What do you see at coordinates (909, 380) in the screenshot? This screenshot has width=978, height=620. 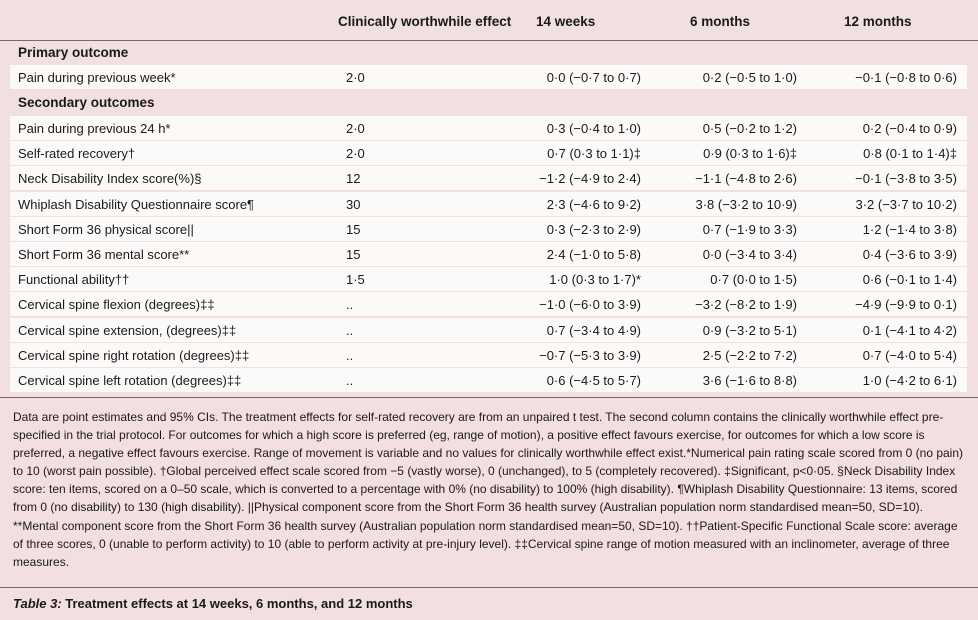 I see `effect-12-months-cell: 1·0 (−4·2 to 6·1)` at bounding box center [909, 380].